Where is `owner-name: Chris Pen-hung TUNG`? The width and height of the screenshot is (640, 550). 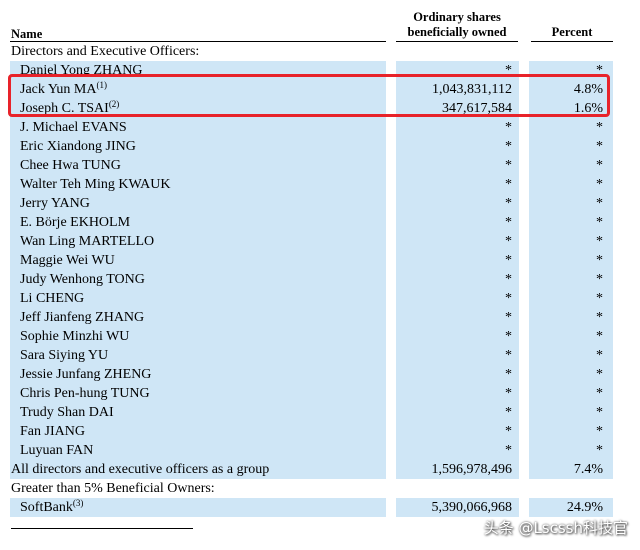
owner-name: Chris Pen-hung TUNG is located at coordinates (85, 393).